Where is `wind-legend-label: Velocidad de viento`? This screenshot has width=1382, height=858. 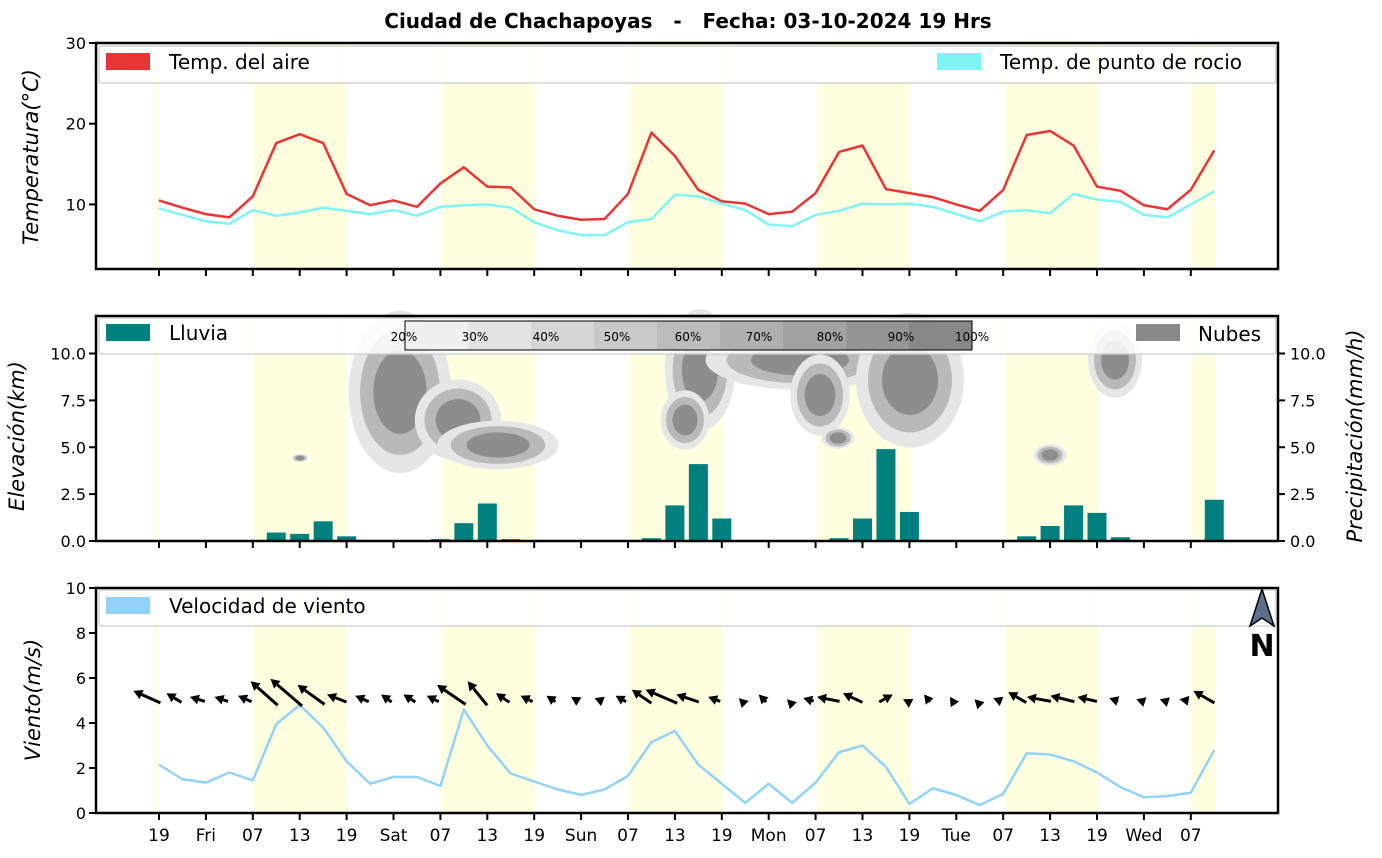
wind-legend-label: Velocidad de viento is located at coordinates (267, 606).